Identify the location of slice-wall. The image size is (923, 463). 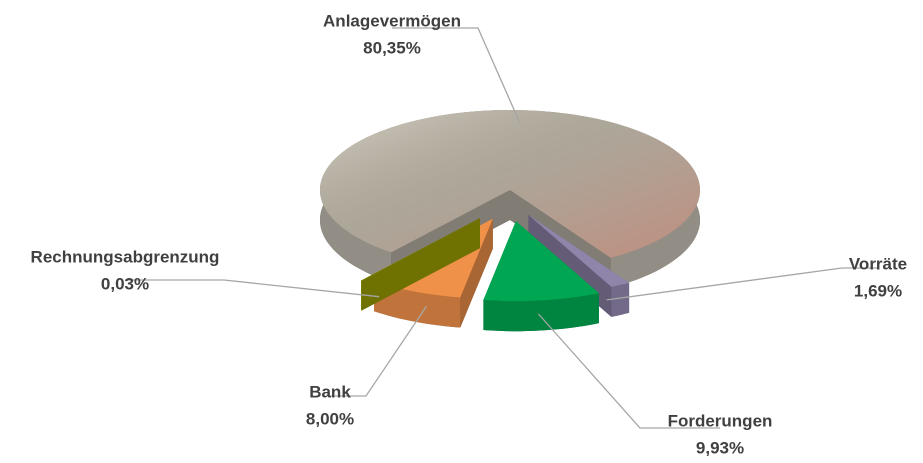
(420, 264).